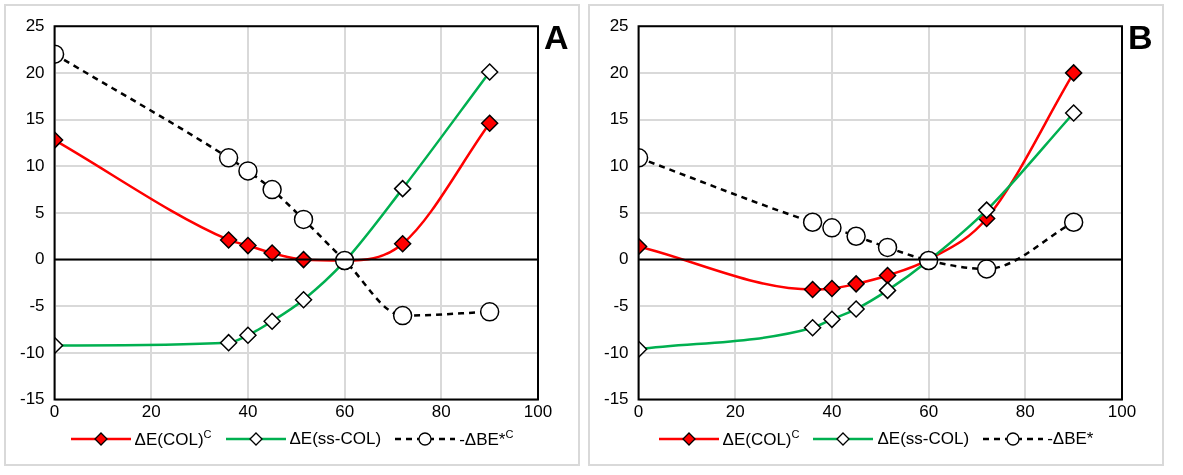  What do you see at coordinates (1070, 438) in the screenshot?
I see `legend-label: -ΔBE*` at bounding box center [1070, 438].